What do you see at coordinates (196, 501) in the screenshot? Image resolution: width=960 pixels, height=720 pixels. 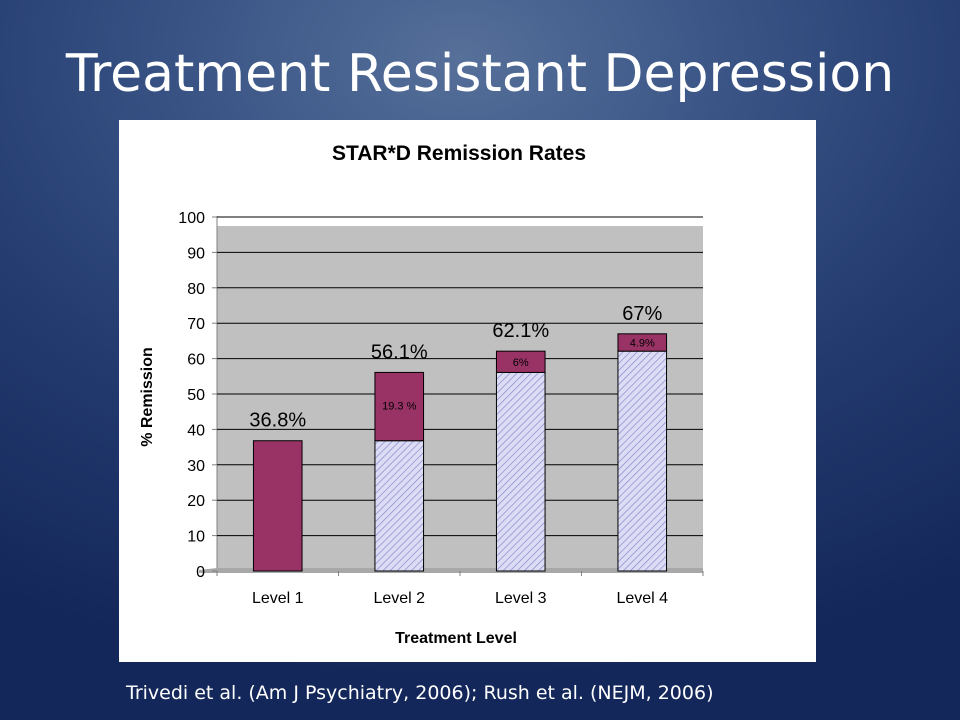 I see `y-tick-label: 20` at bounding box center [196, 501].